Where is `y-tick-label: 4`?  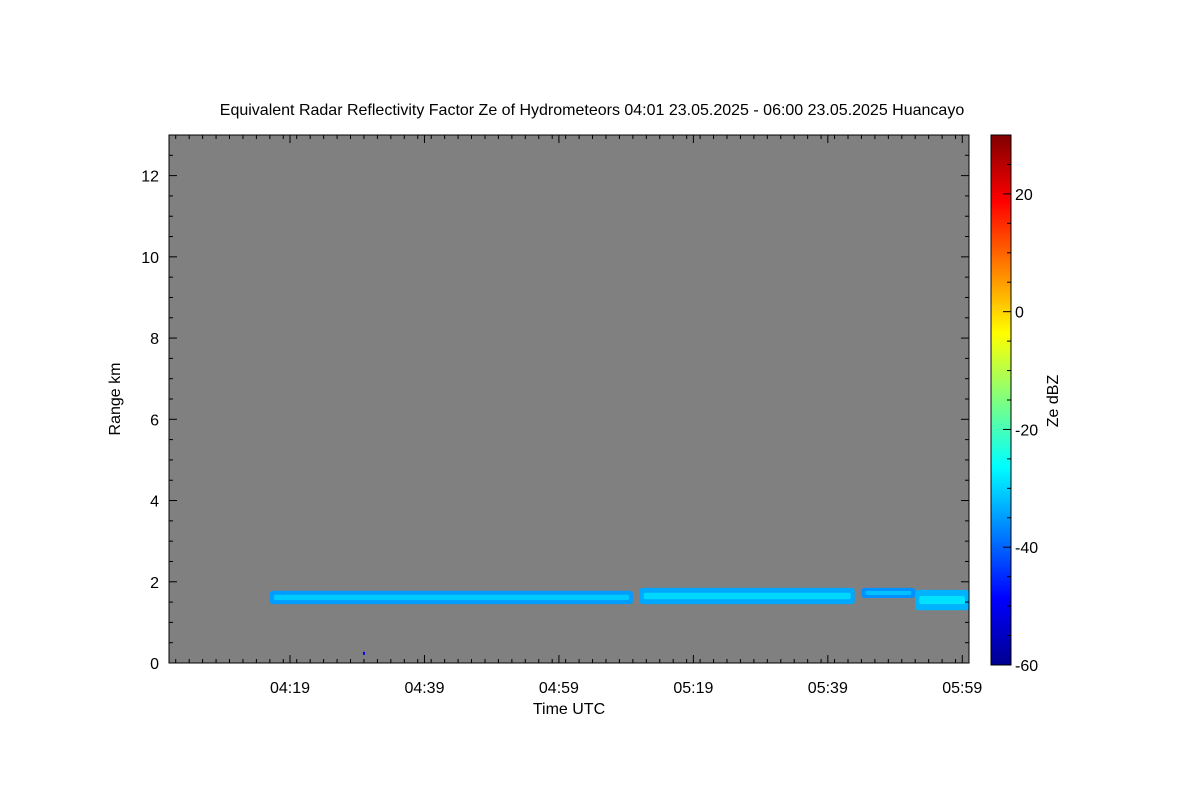 y-tick-label: 4 is located at coordinates (154, 502).